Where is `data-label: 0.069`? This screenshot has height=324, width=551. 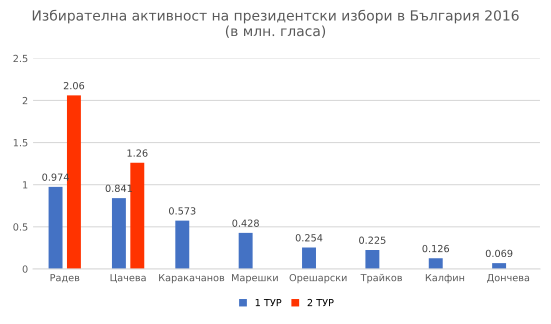 data-label: 0.069 is located at coordinates (499, 254).